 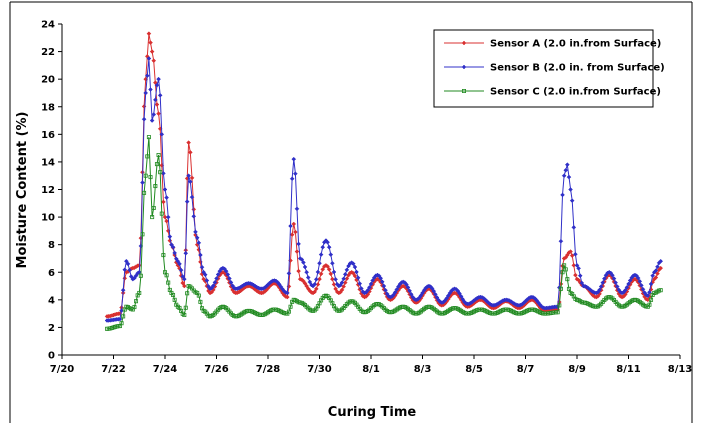 I want to click on x-tick-label: 7/30, so click(x=319, y=369).